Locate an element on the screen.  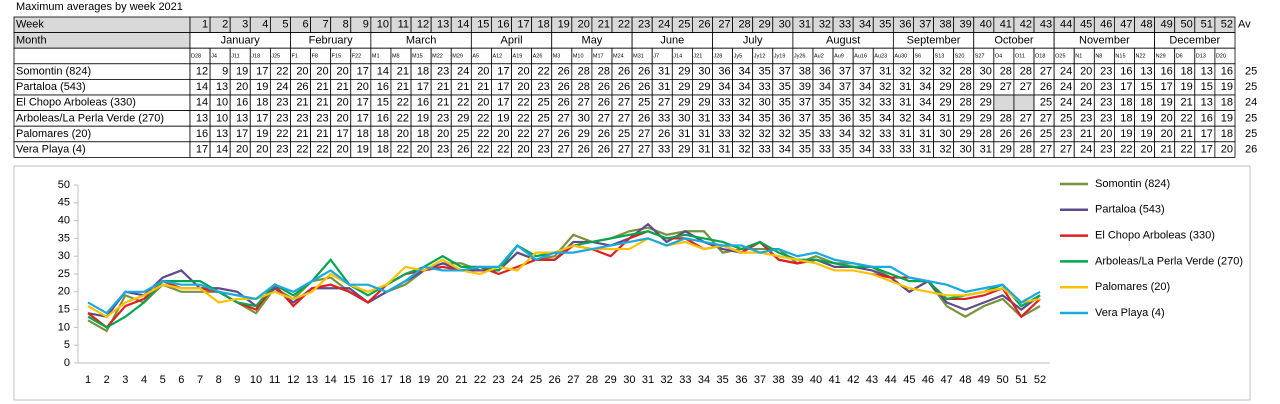
month-label: March is located at coordinates (421, 40).